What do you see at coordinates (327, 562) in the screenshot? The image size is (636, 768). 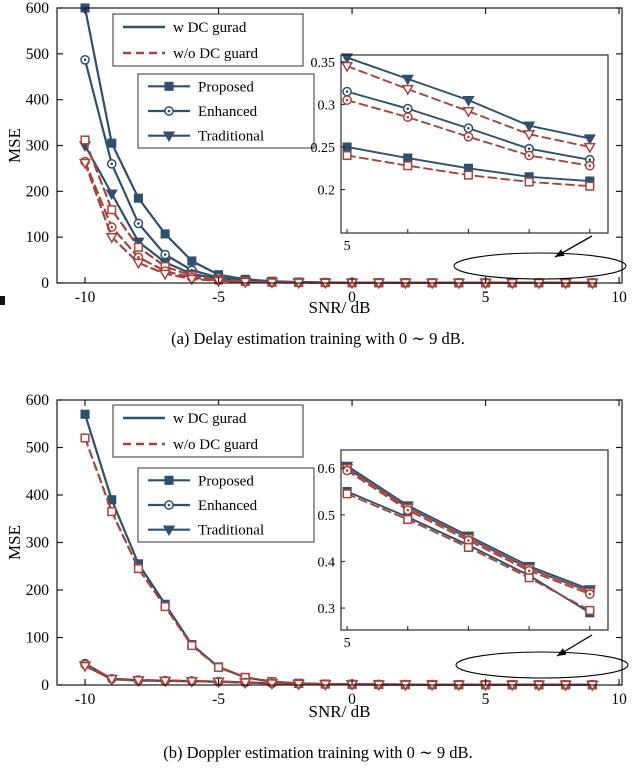 I see `svg-text: 0.4` at bounding box center [327, 562].